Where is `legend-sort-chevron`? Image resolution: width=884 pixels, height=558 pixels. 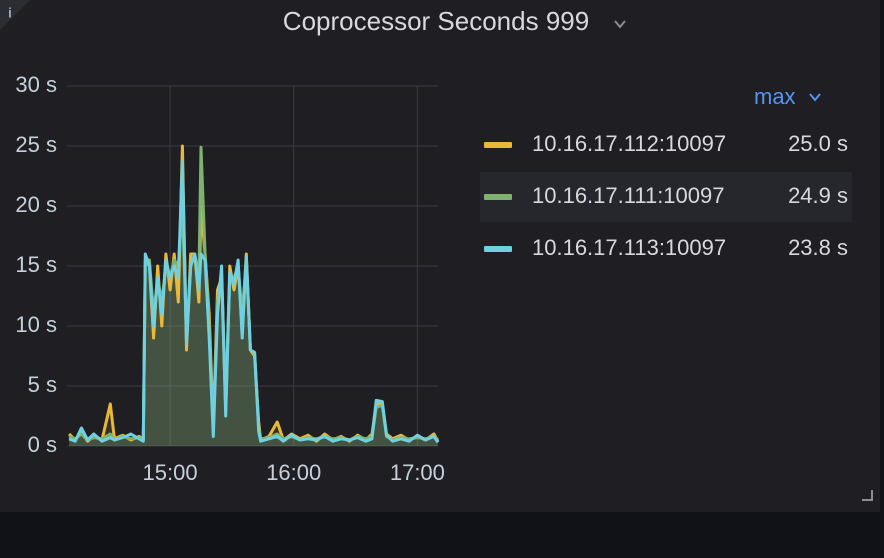 legend-sort-chevron is located at coordinates (815, 97).